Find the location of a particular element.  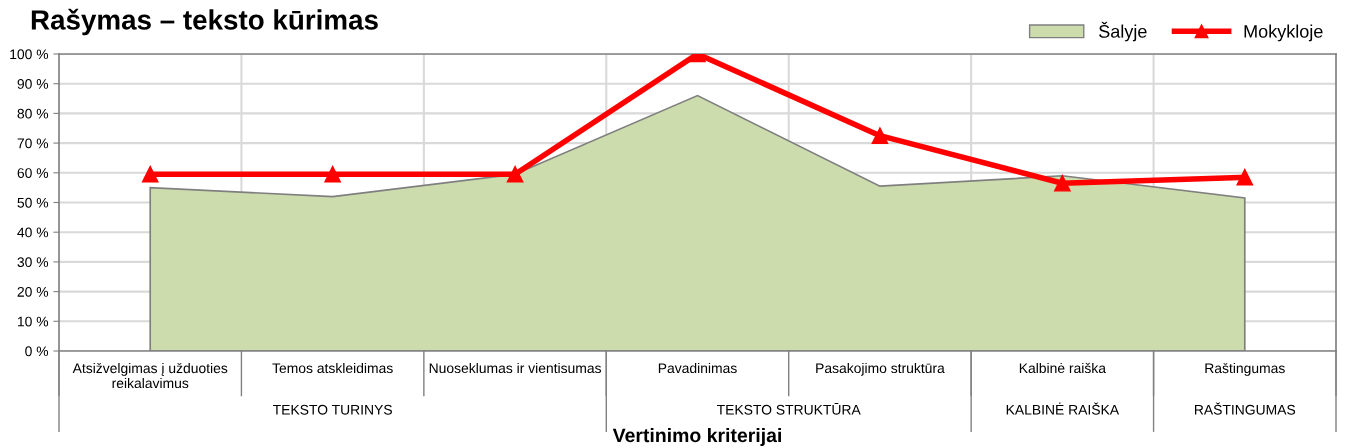

legend-label: Šalyje is located at coordinates (1123, 31).